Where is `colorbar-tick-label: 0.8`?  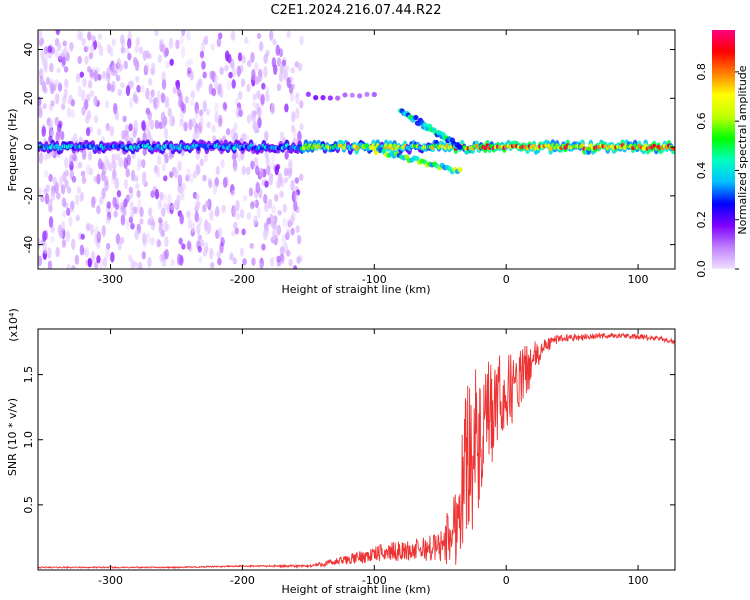 colorbar-tick-label: 0.8 is located at coordinates (701, 72).